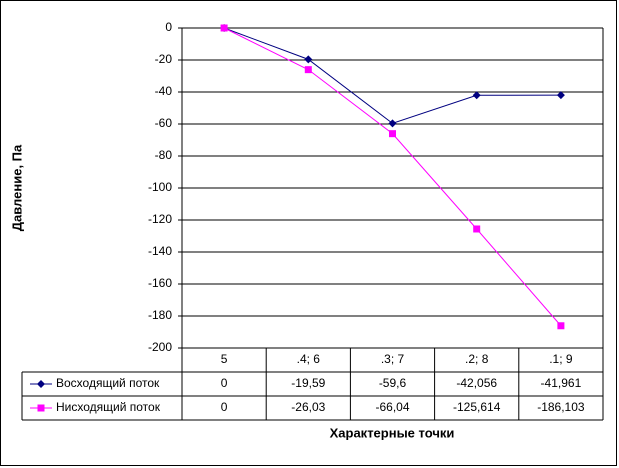 This screenshot has width=619, height=468. What do you see at coordinates (561, 407) in the screenshot?
I see `table-value: -186,103` at bounding box center [561, 407].